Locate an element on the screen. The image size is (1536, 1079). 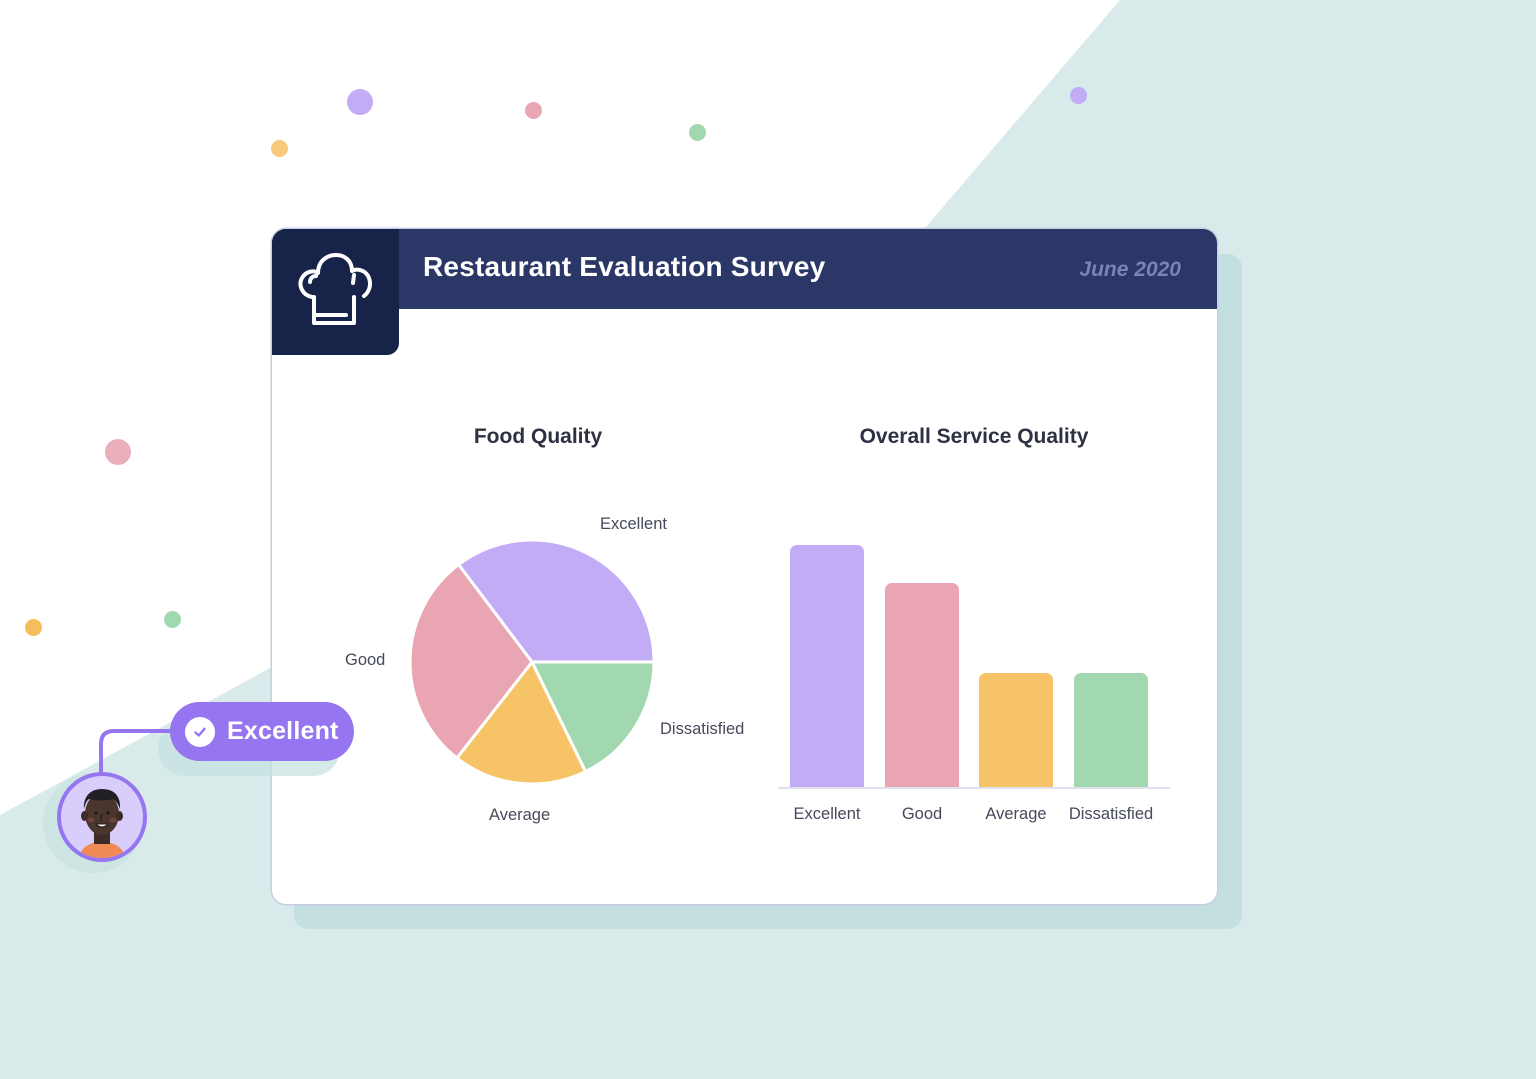
decor-dot-yellow is located at coordinates (279, 148).